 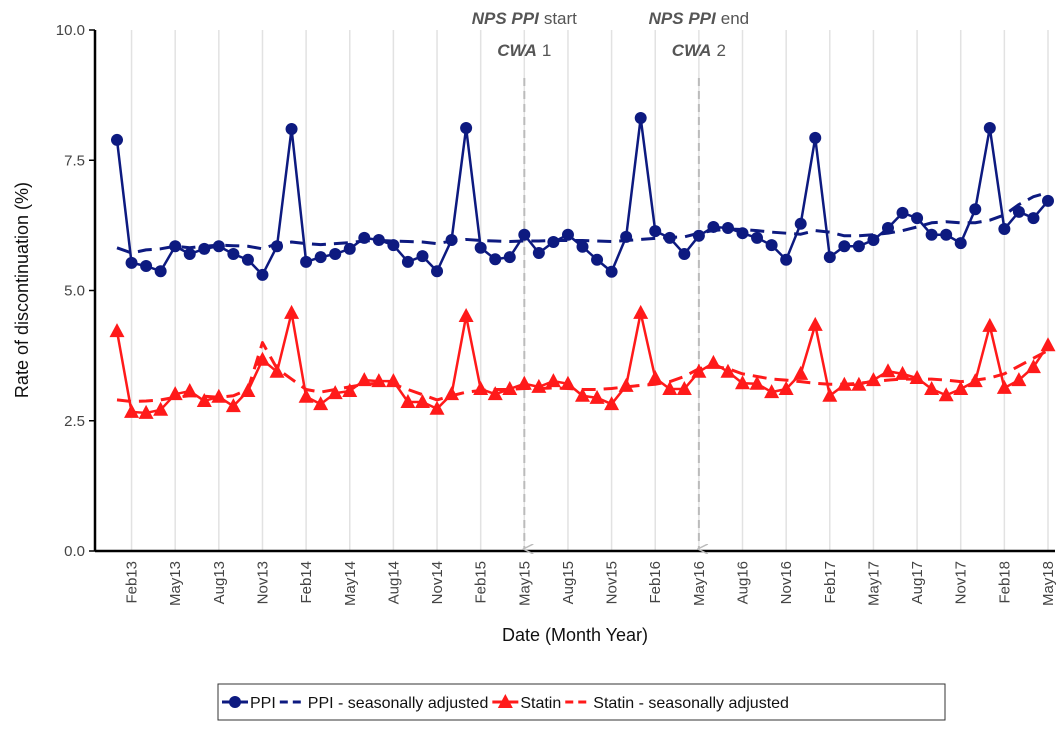 What do you see at coordinates (961, 582) in the screenshot?
I see `x-tick-label: Nov17` at bounding box center [961, 582].